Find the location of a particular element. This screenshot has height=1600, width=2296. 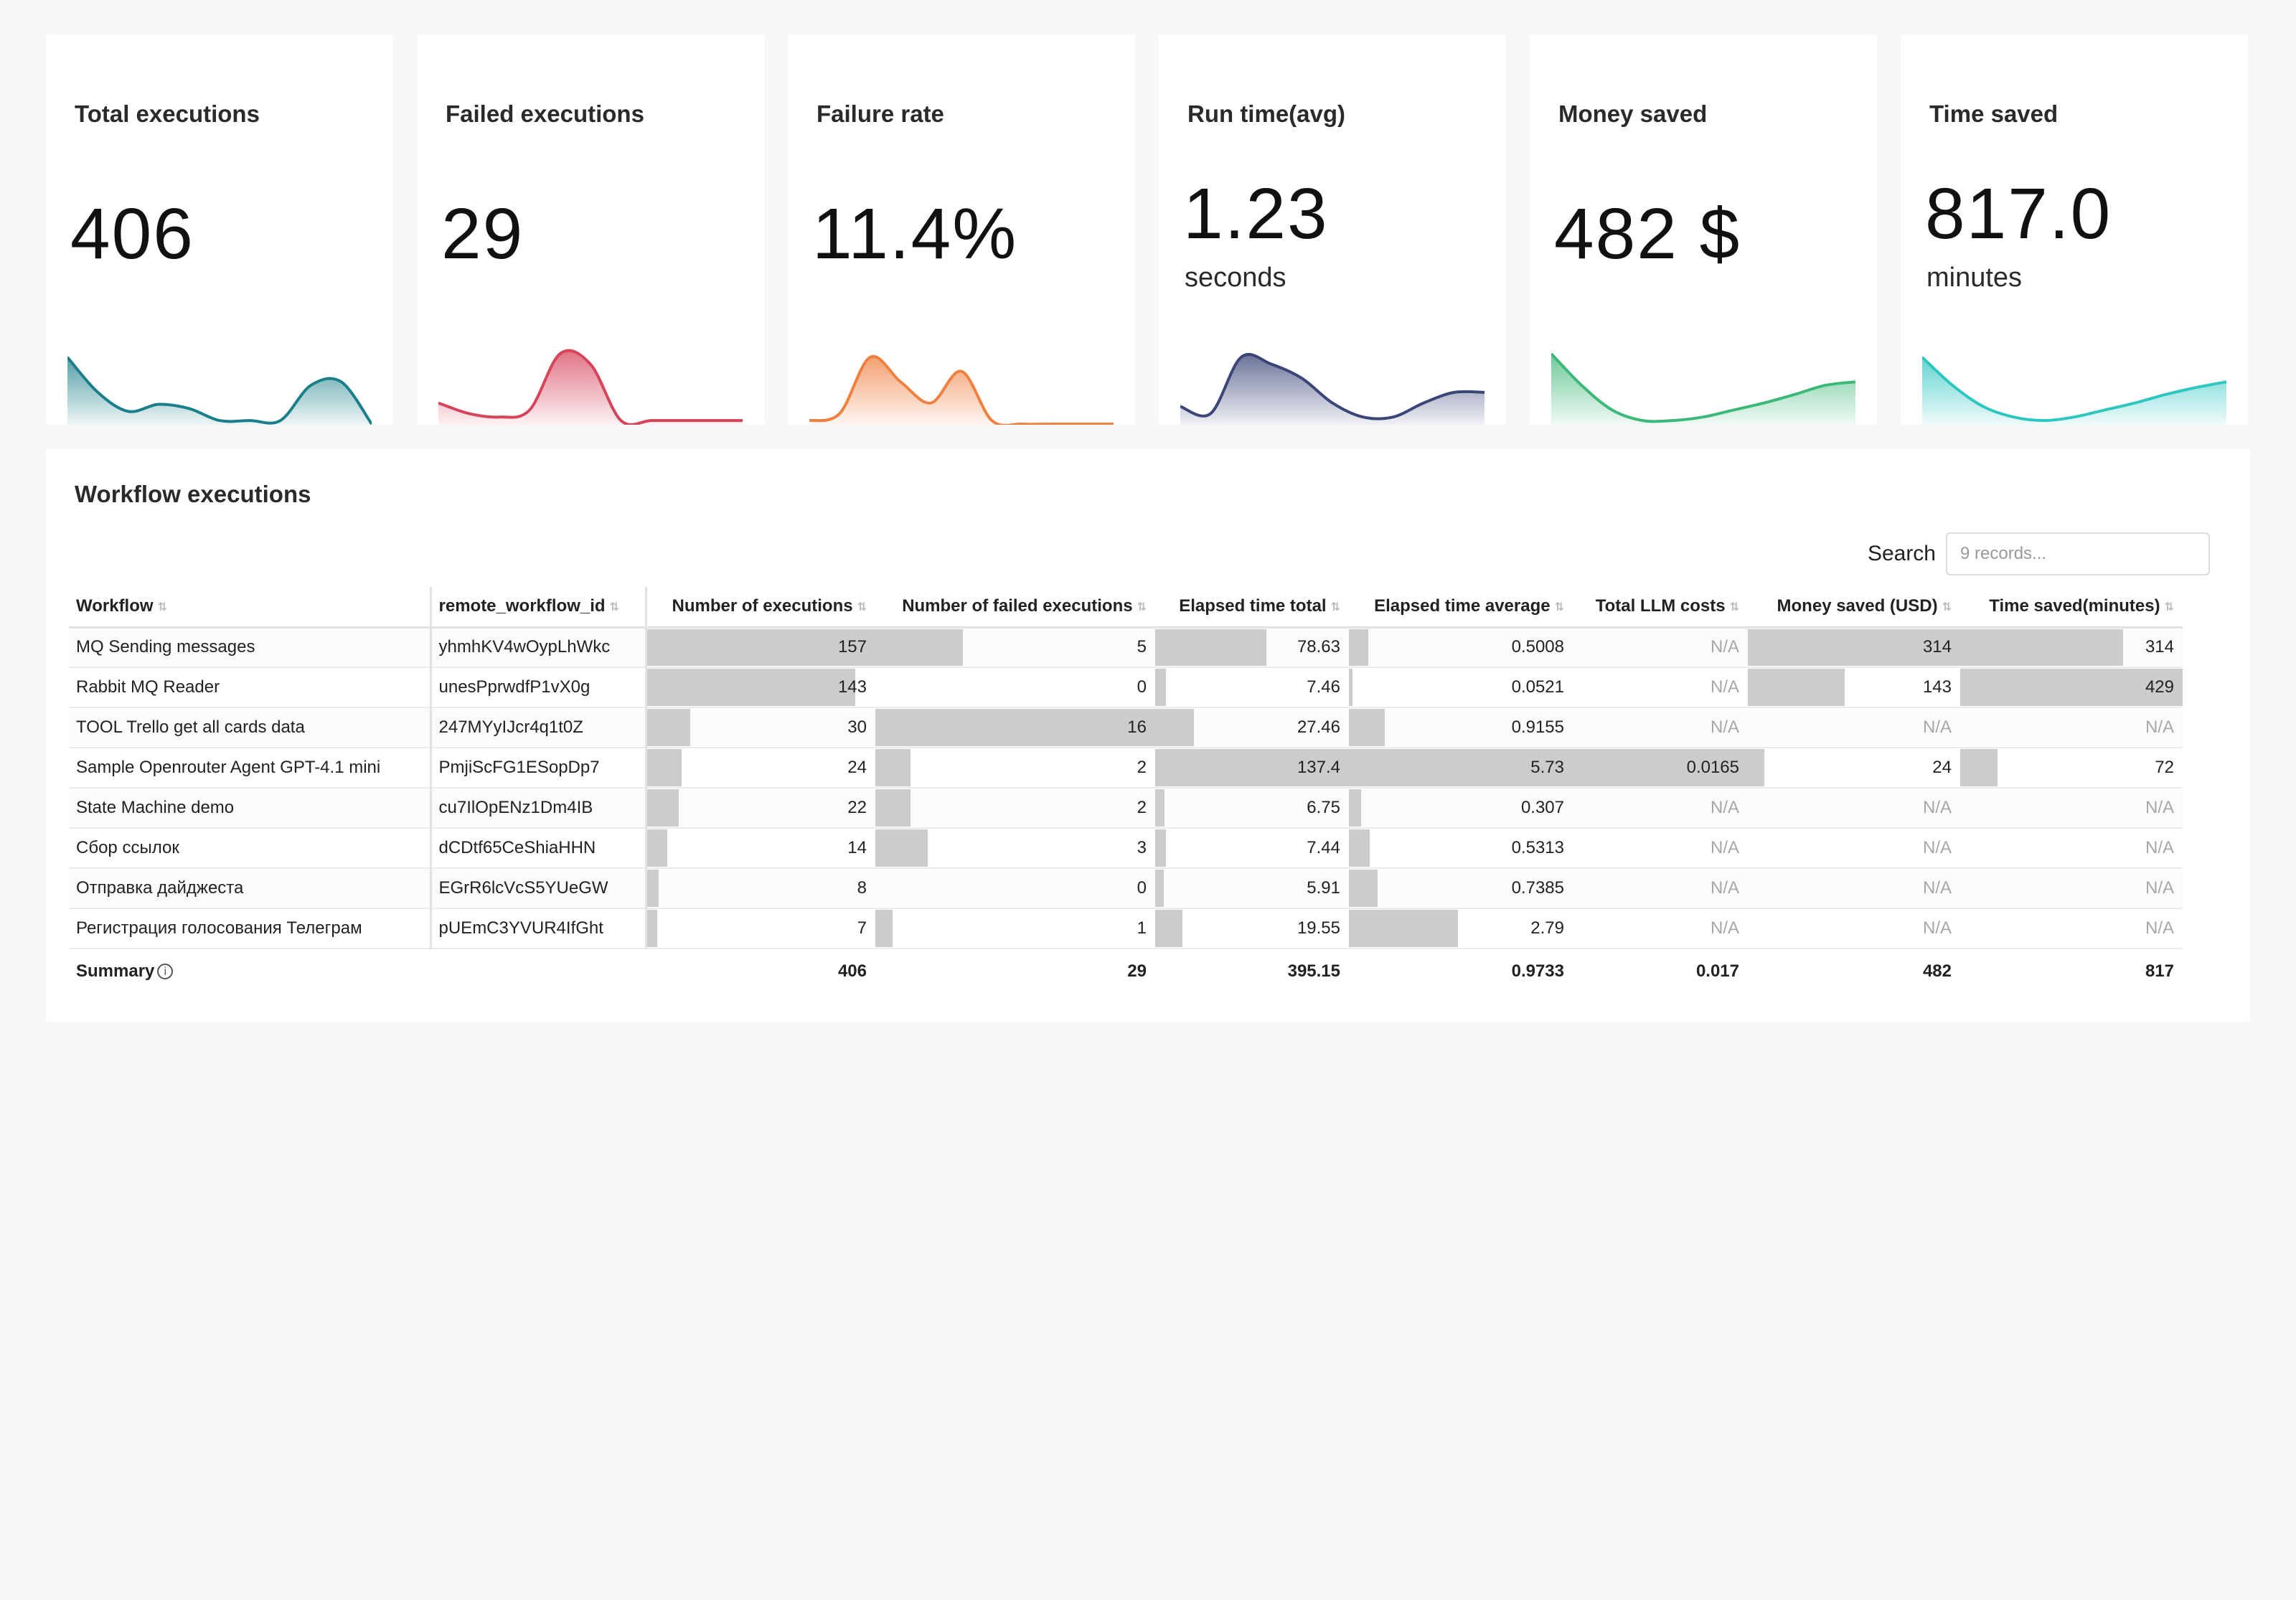

table-cell-elapsed-total: 137.4 is located at coordinates (1252, 768).